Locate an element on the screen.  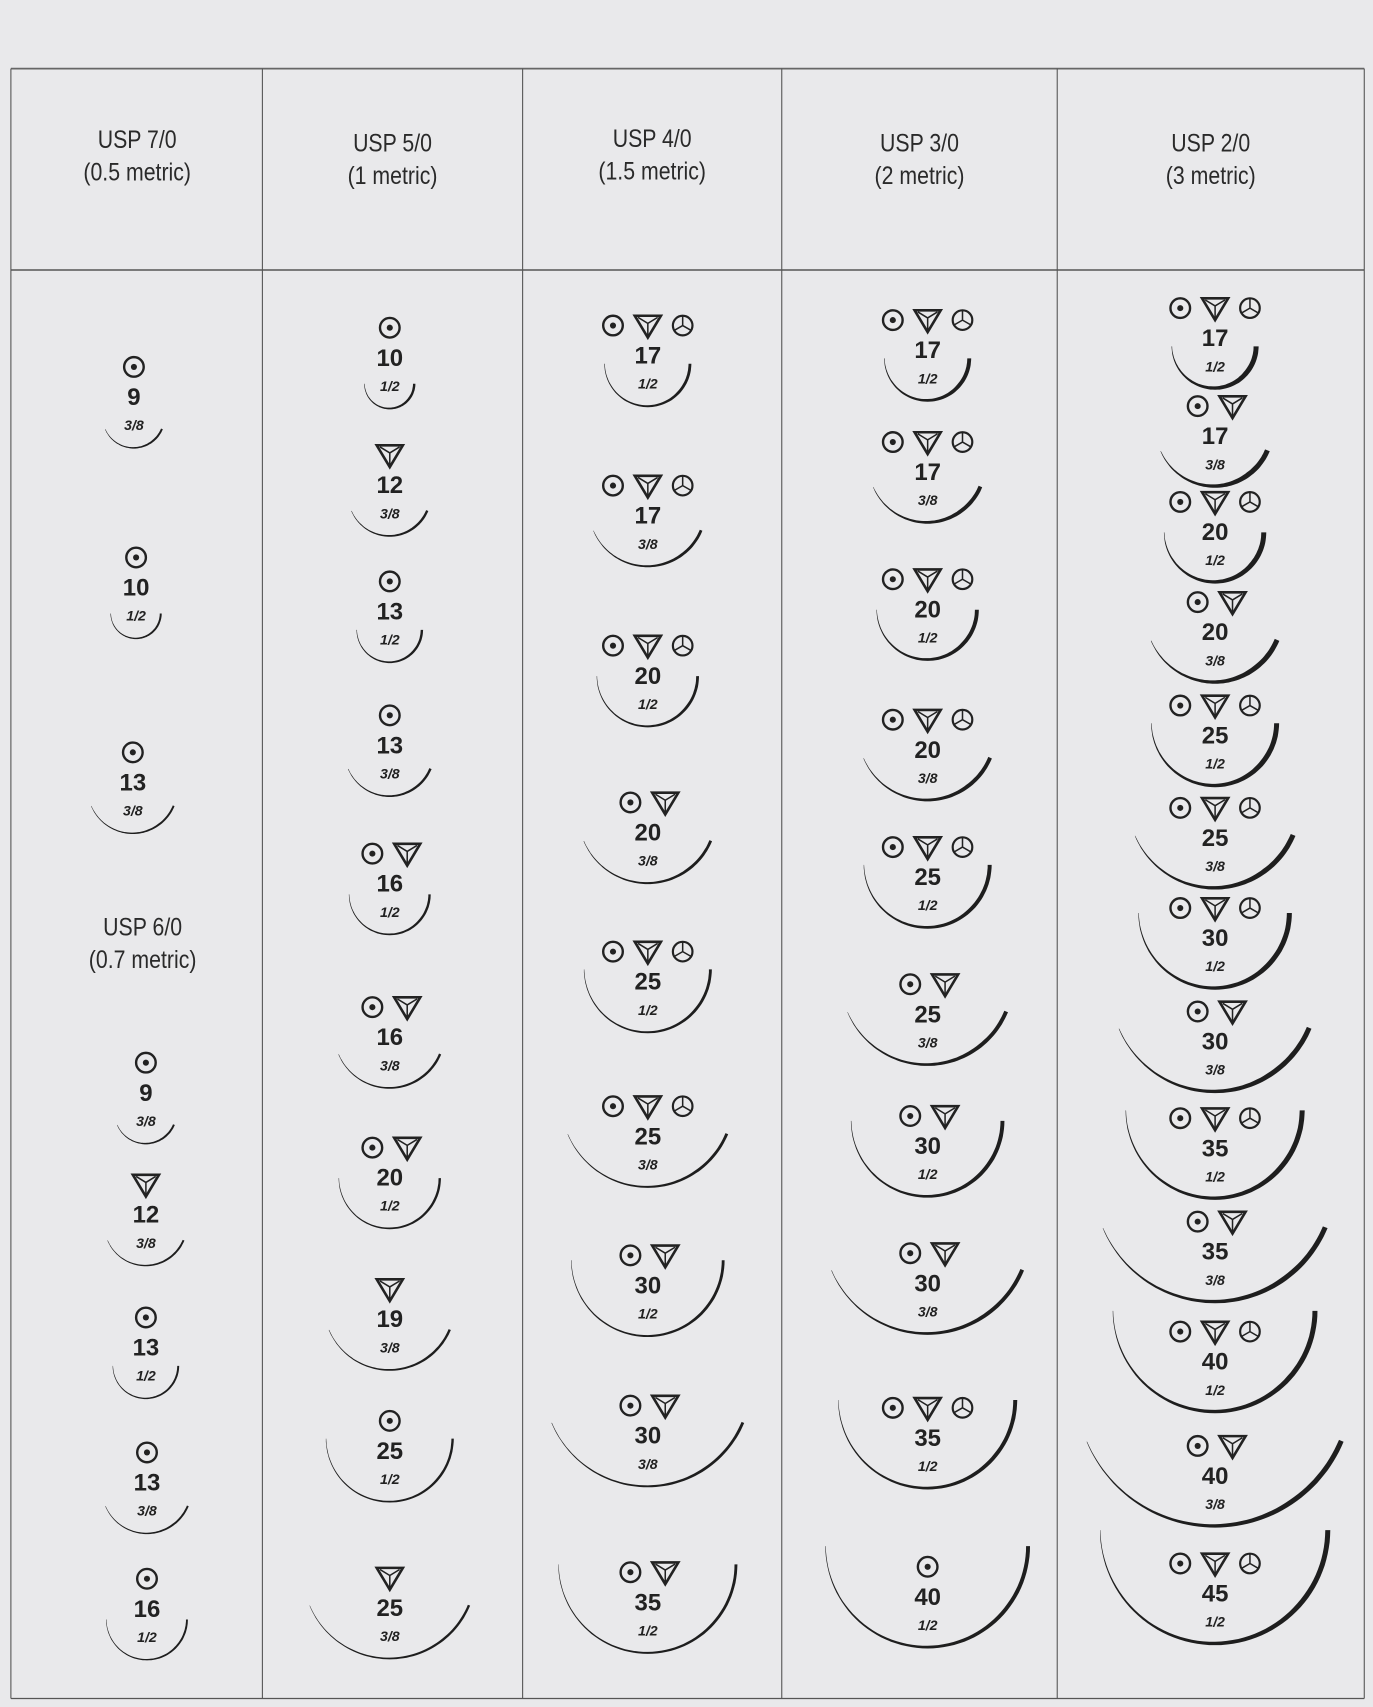
header-usp-7-0: USP 7/0 (0.5 metric) is located at coordinates (137, 155).